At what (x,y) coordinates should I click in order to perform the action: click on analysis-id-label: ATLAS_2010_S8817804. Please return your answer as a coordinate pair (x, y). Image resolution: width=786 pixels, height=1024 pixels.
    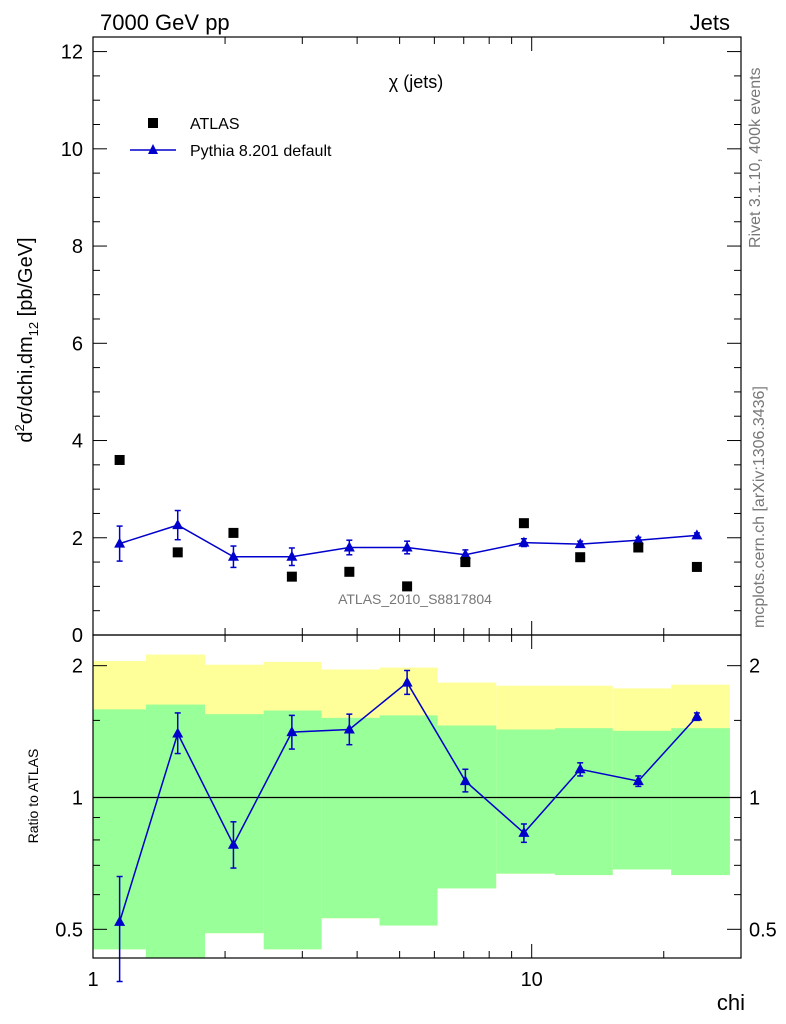
    Looking at the image, I should click on (415, 599).